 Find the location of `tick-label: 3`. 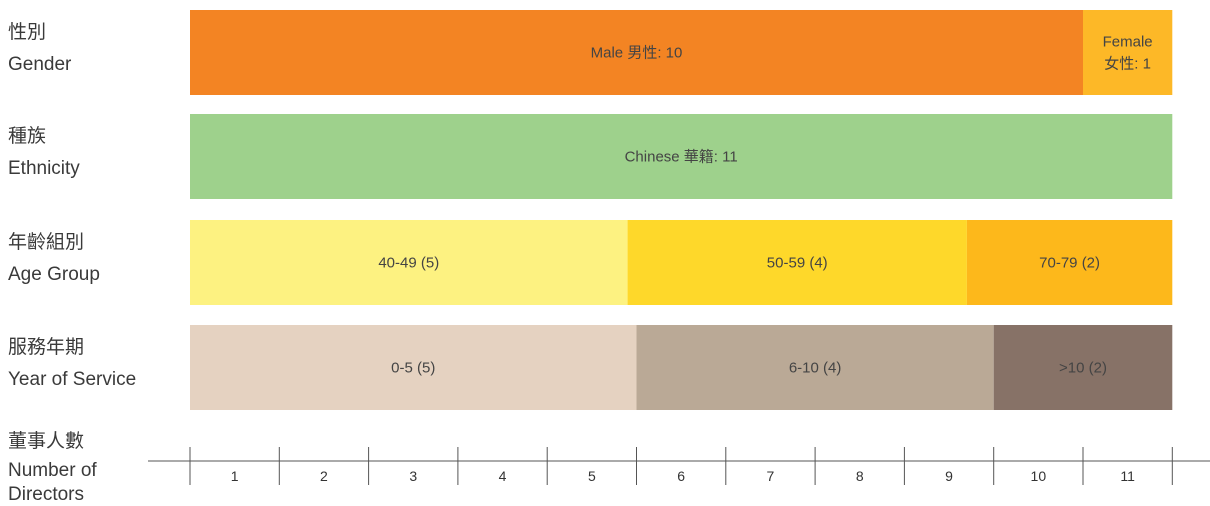

tick-label: 3 is located at coordinates (413, 476).